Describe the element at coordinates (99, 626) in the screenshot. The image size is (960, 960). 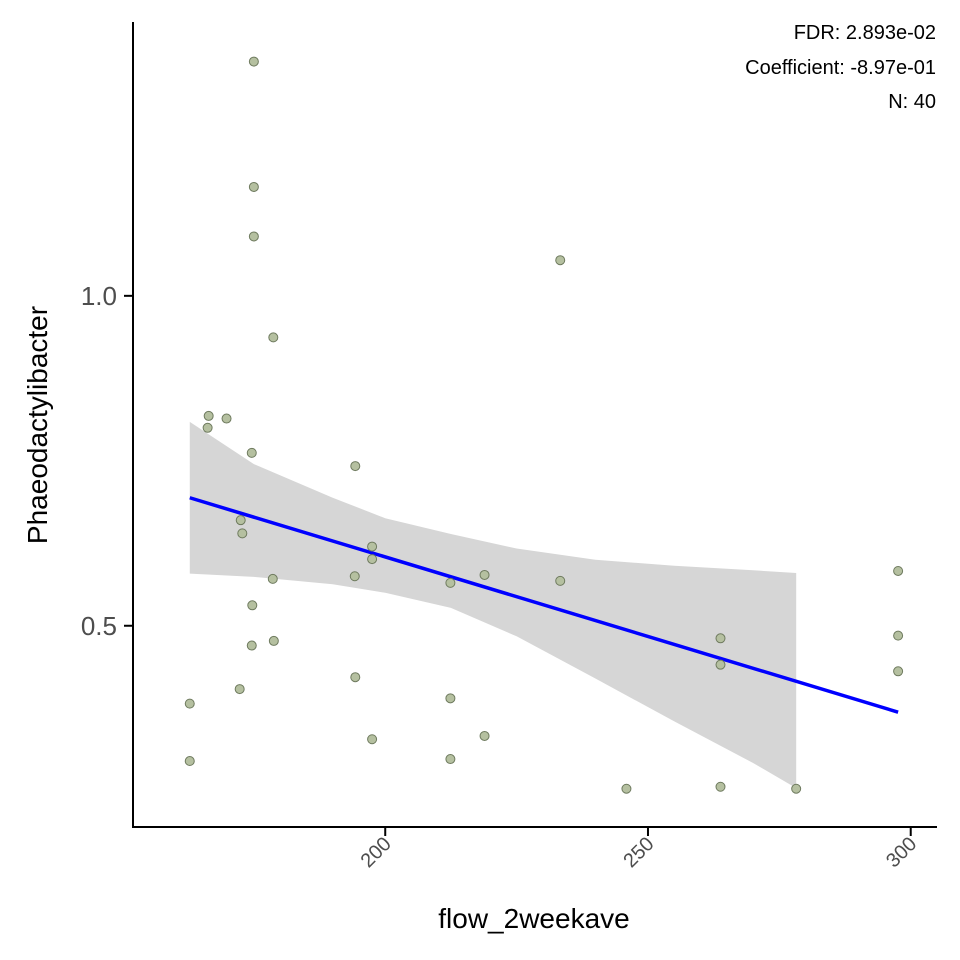
I see `y-tick-label: 0.5` at that location.